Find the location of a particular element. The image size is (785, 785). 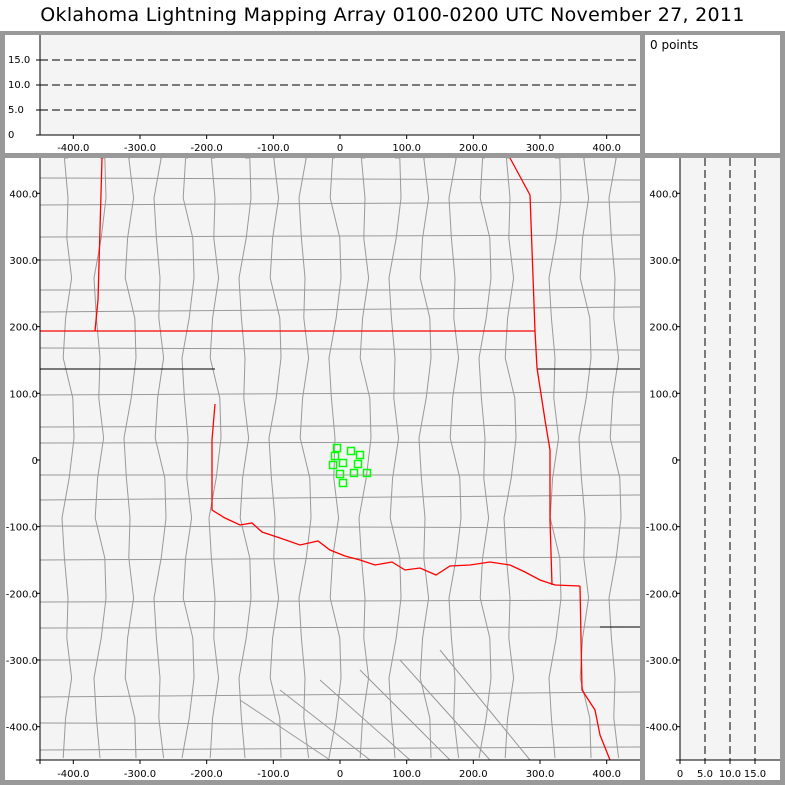

side-x-tick-label: 5.0 is located at coordinates (705, 774).